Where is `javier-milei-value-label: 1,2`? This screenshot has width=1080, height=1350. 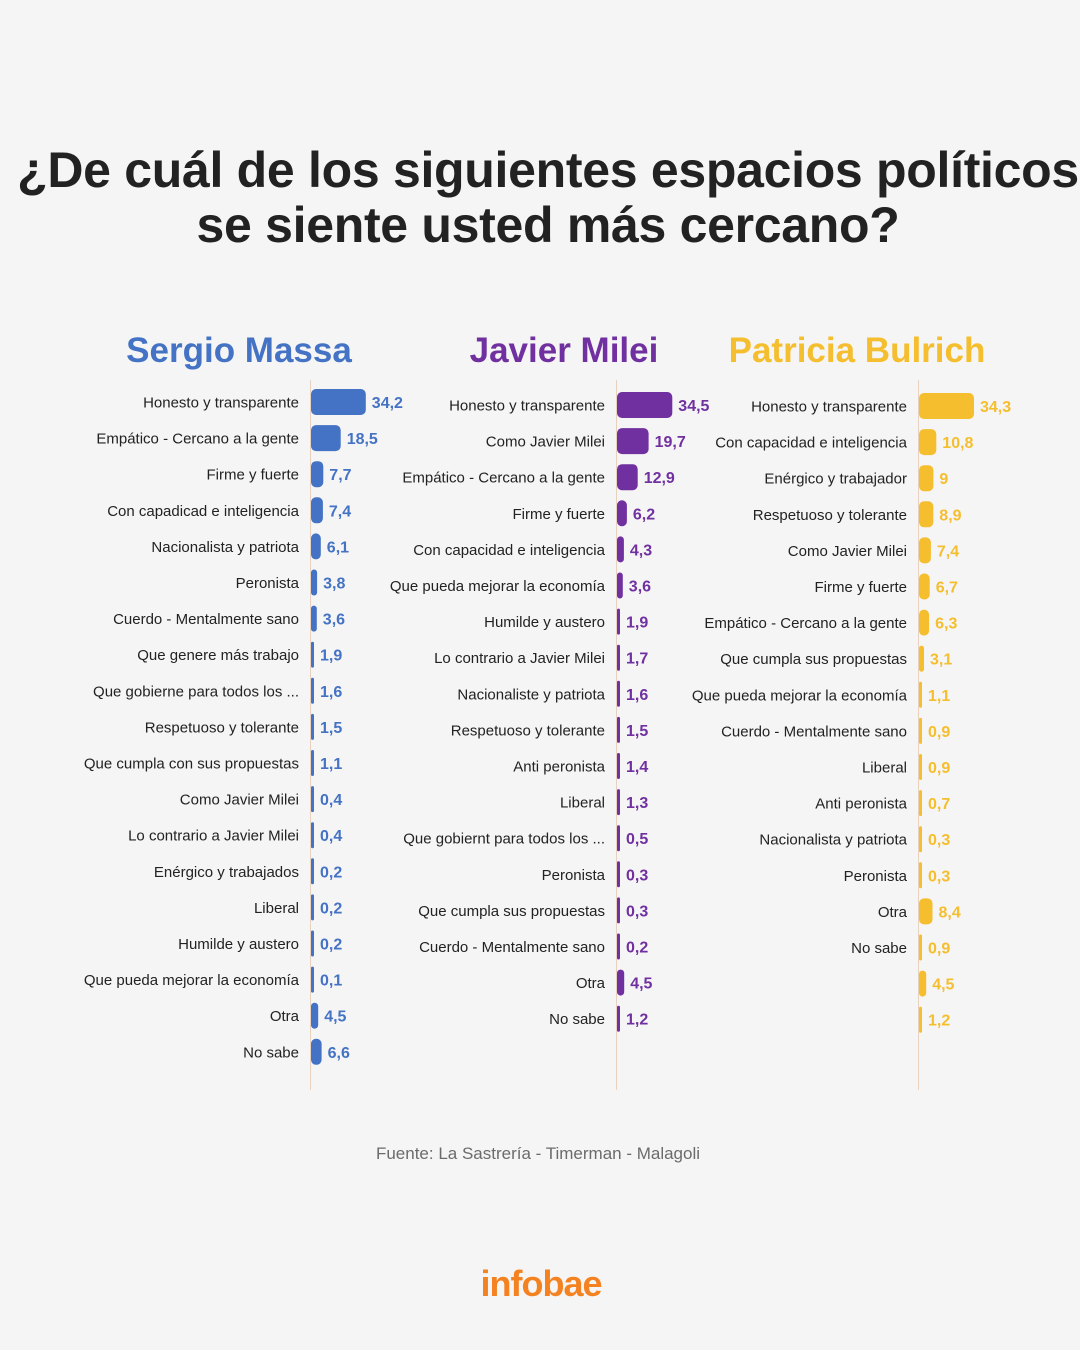
javier-milei-value-label: 1,2 is located at coordinates (637, 1020).